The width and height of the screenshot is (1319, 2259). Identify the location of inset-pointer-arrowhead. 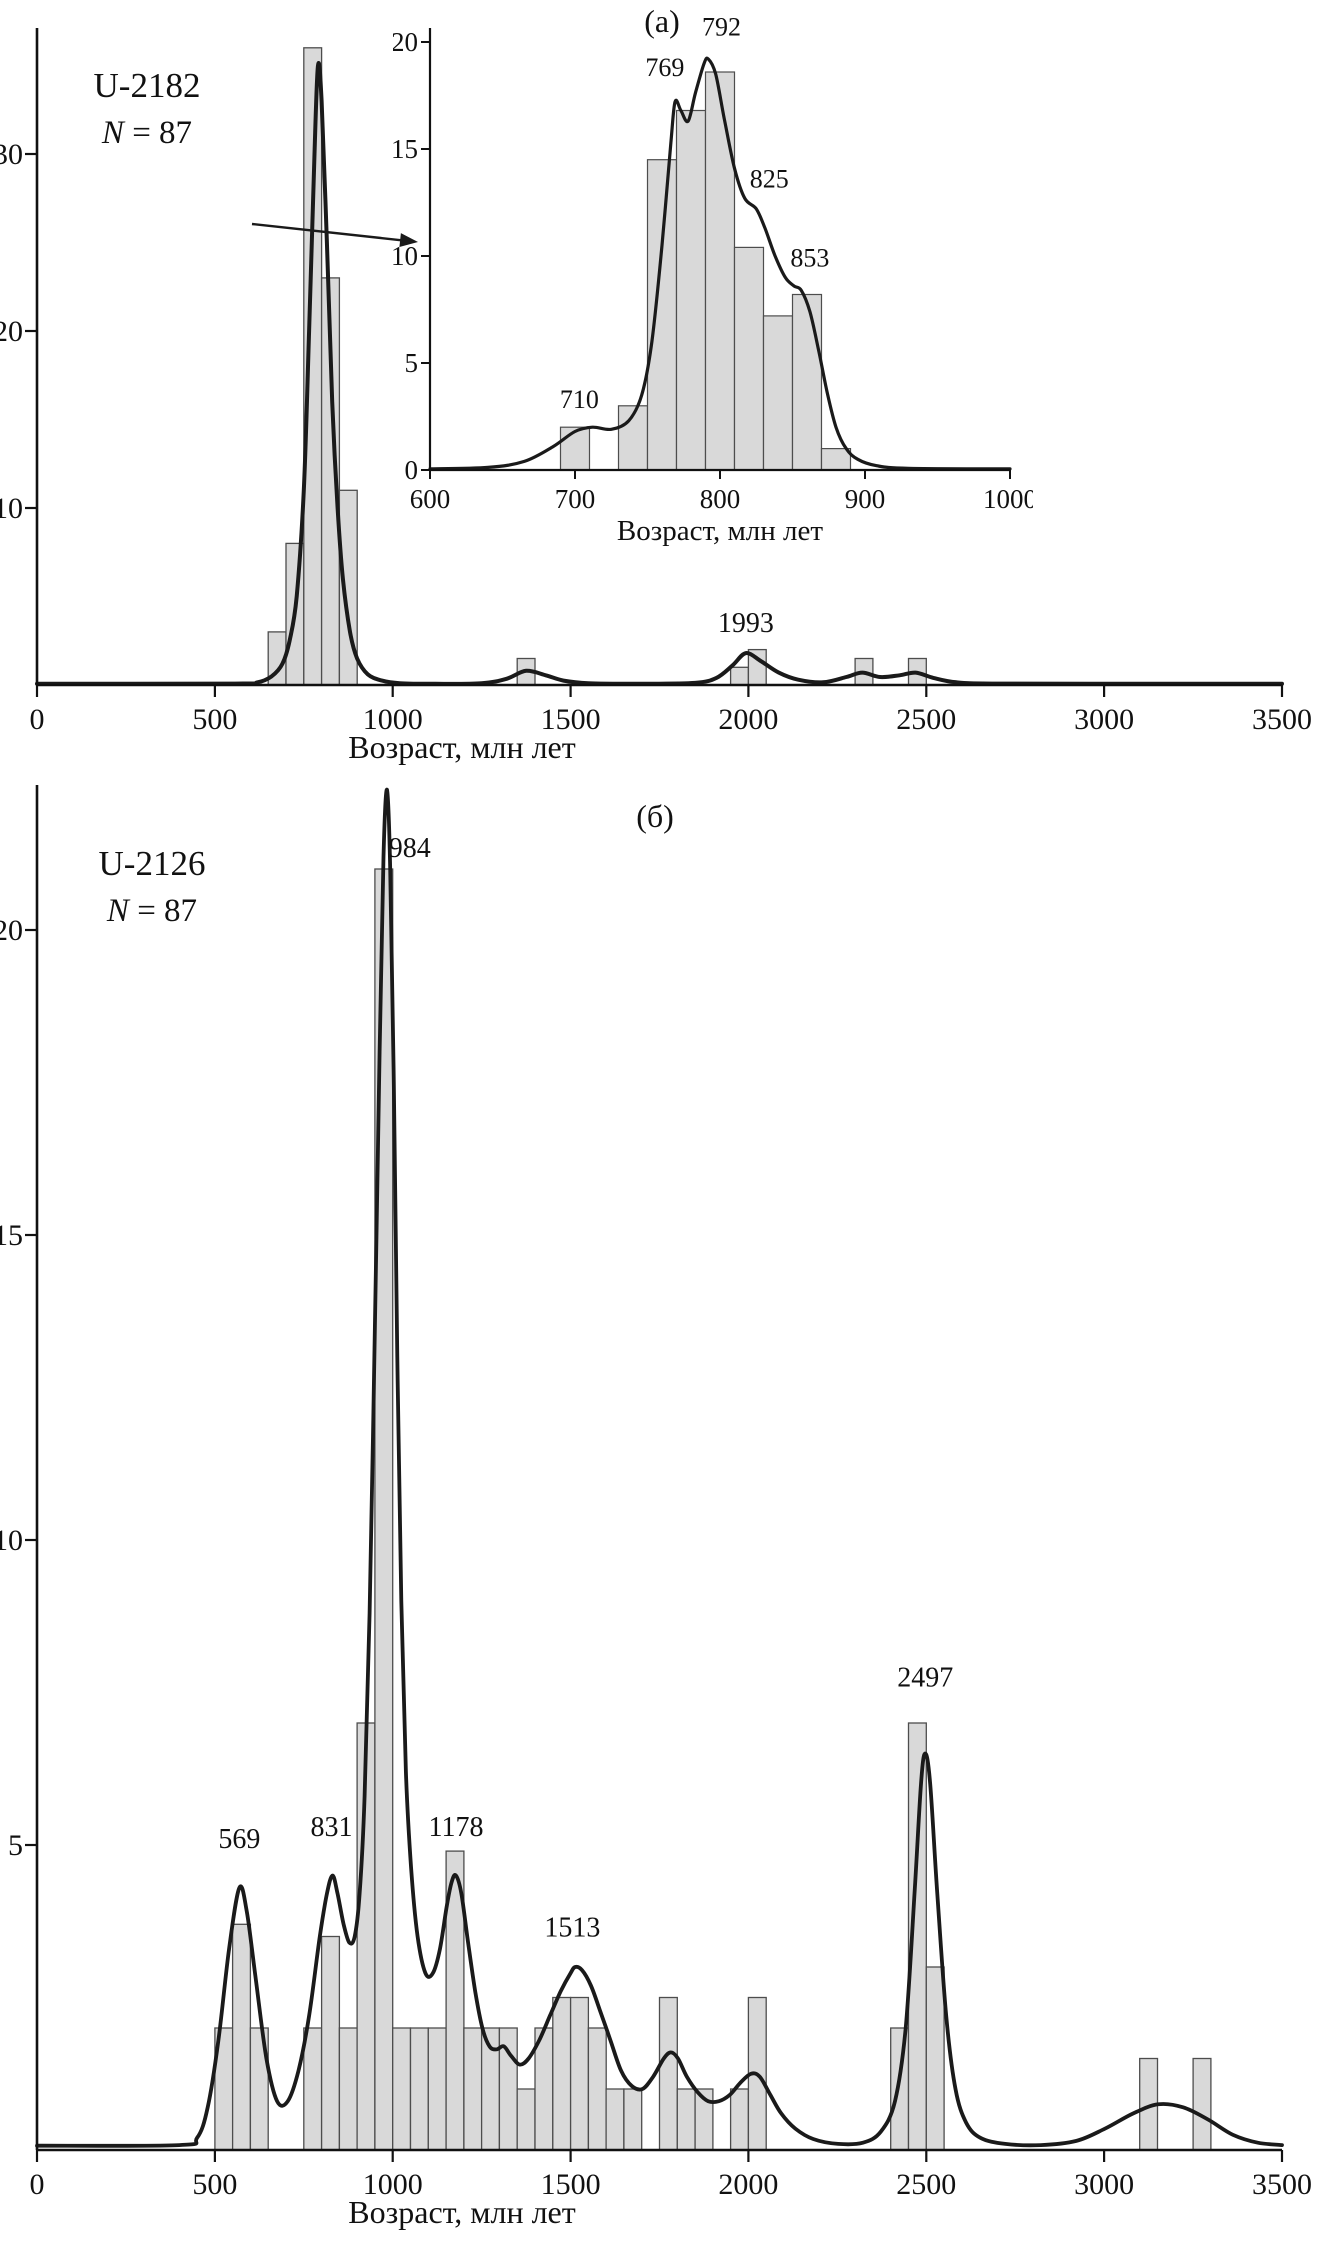
(408, 240).